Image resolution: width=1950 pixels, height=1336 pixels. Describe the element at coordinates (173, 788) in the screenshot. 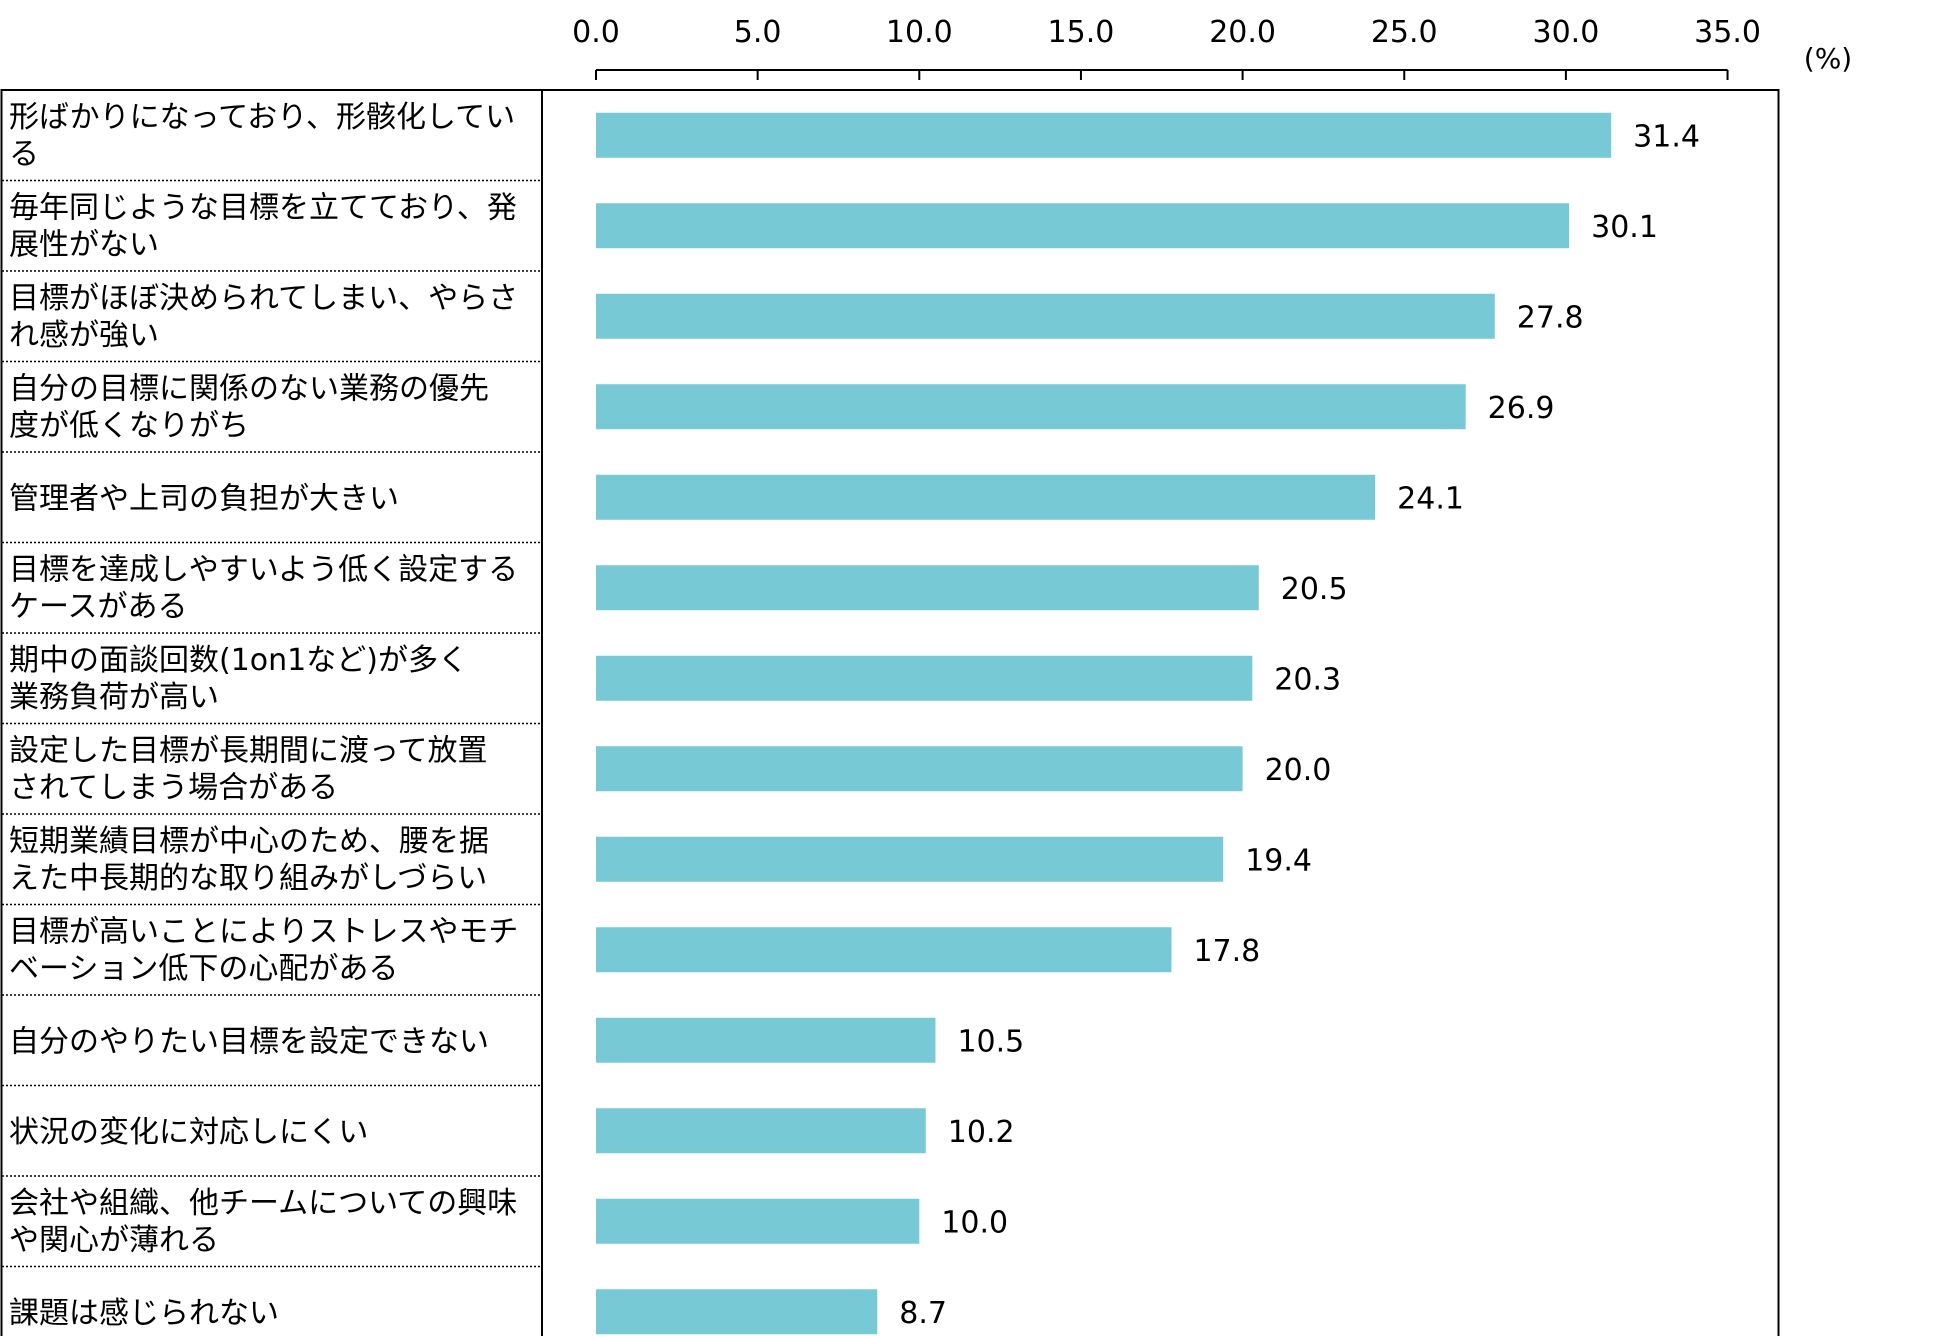

I see `category-label-line: されてしまう場合がある` at that location.